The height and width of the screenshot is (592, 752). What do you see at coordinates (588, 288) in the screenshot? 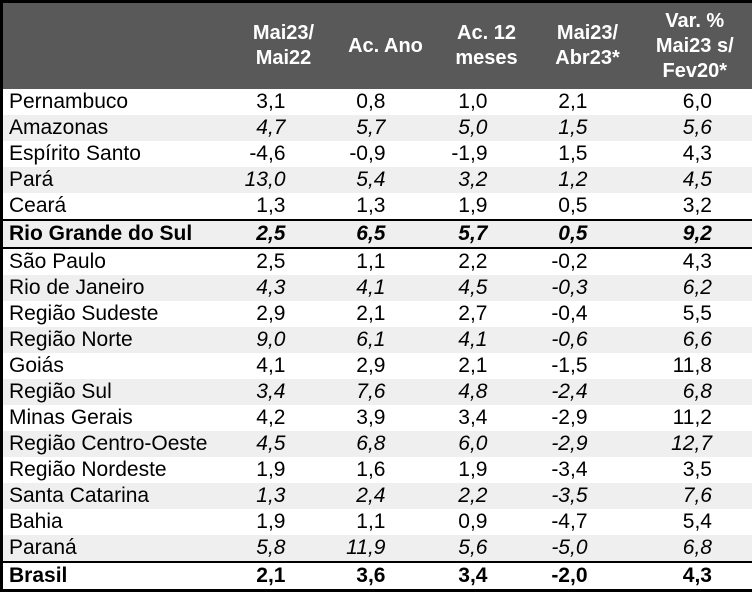
I see `value-cell: -0,3` at bounding box center [588, 288].